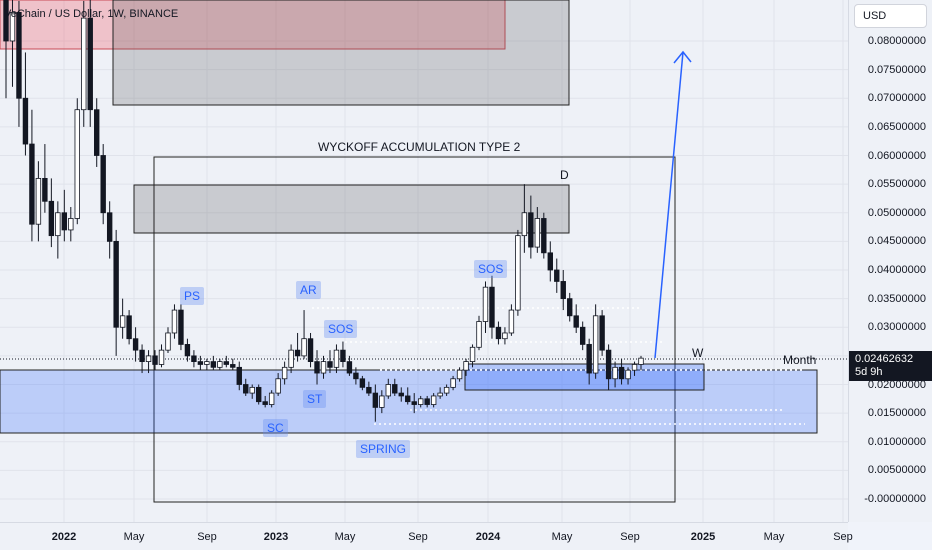  Describe the element at coordinates (383, 449) in the screenshot. I see `annot-spring: SPRING` at that location.